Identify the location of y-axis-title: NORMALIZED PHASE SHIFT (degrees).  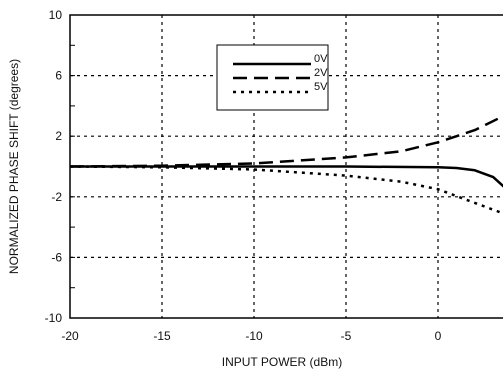
(14, 166).